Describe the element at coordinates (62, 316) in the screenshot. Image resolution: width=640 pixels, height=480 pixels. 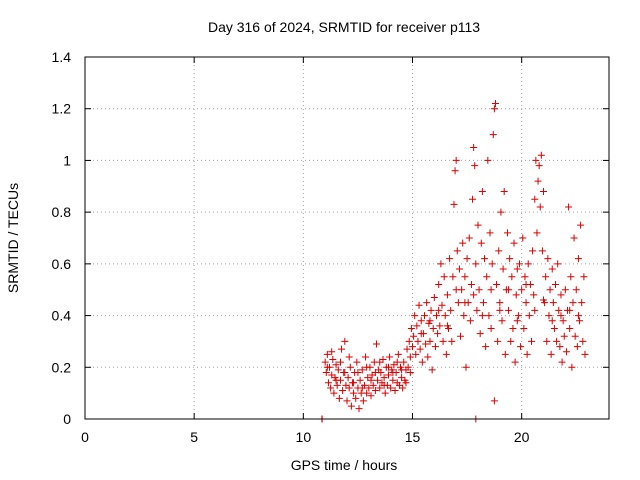
I see `y-tick-label: 0.4` at that location.